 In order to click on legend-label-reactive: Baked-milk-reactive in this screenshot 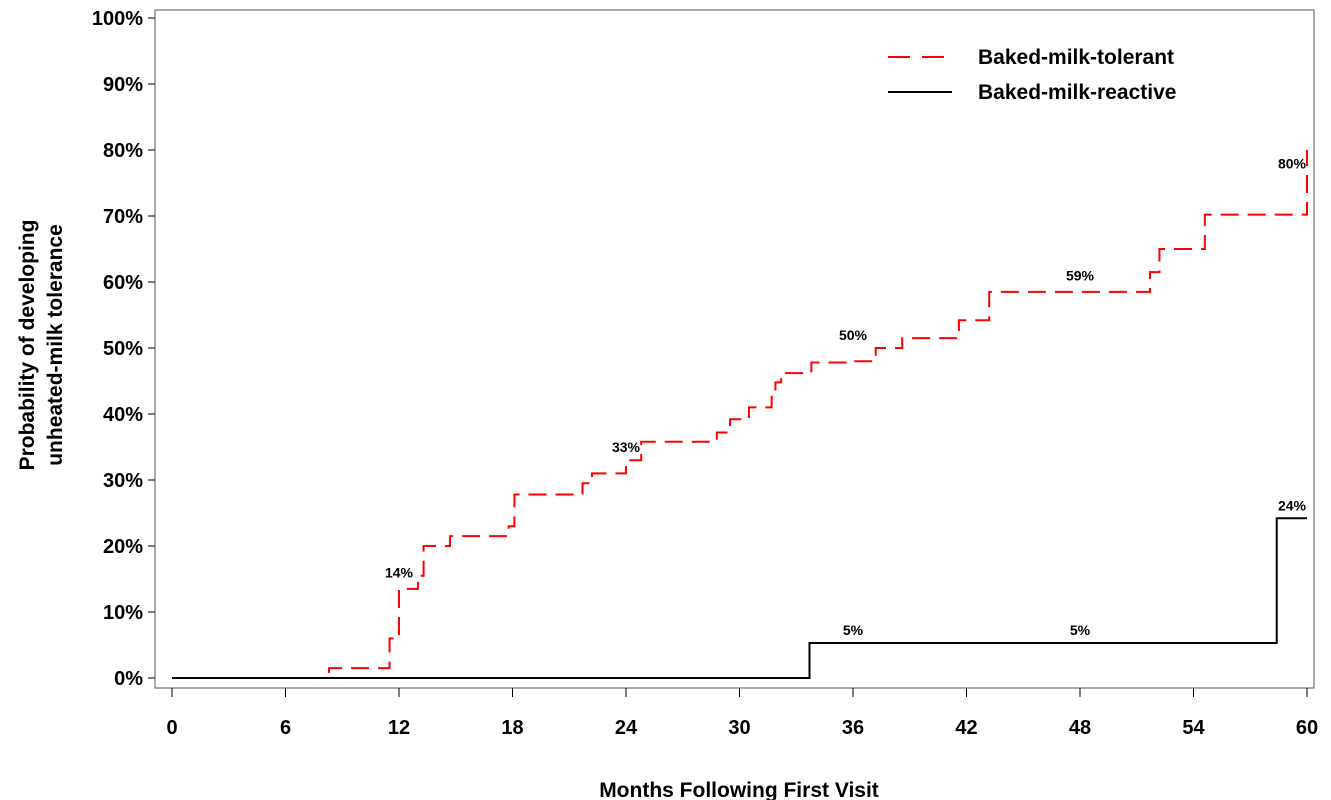, I will do `click(1077, 92)`.